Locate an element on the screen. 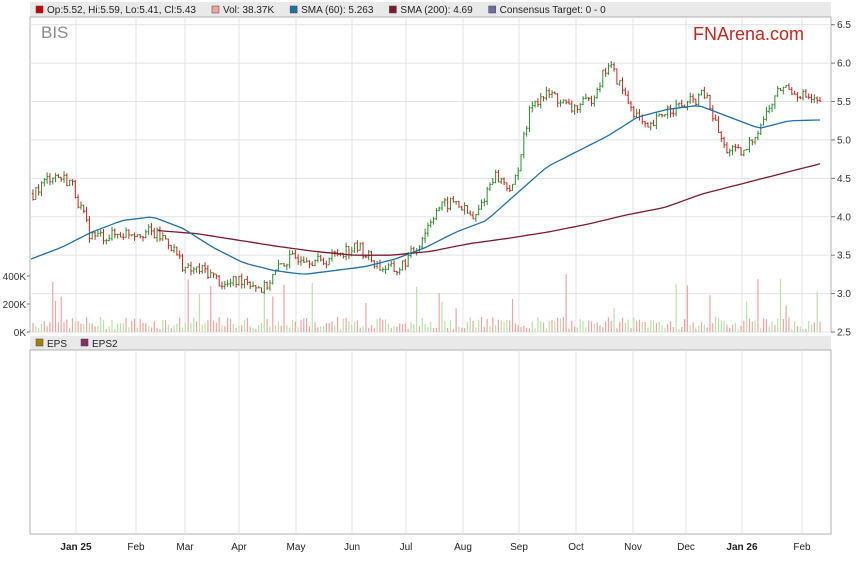 The height and width of the screenshot is (571, 859). volume-bars is located at coordinates (426, 303).